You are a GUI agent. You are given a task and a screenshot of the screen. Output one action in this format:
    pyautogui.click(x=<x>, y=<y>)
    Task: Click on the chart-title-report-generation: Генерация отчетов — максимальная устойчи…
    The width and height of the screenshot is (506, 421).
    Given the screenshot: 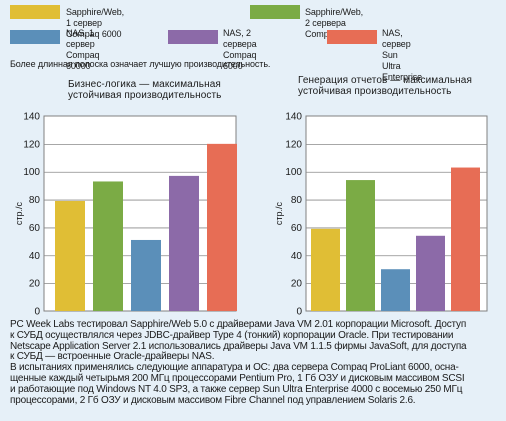 What is the action you would take?
    pyautogui.click(x=385, y=86)
    